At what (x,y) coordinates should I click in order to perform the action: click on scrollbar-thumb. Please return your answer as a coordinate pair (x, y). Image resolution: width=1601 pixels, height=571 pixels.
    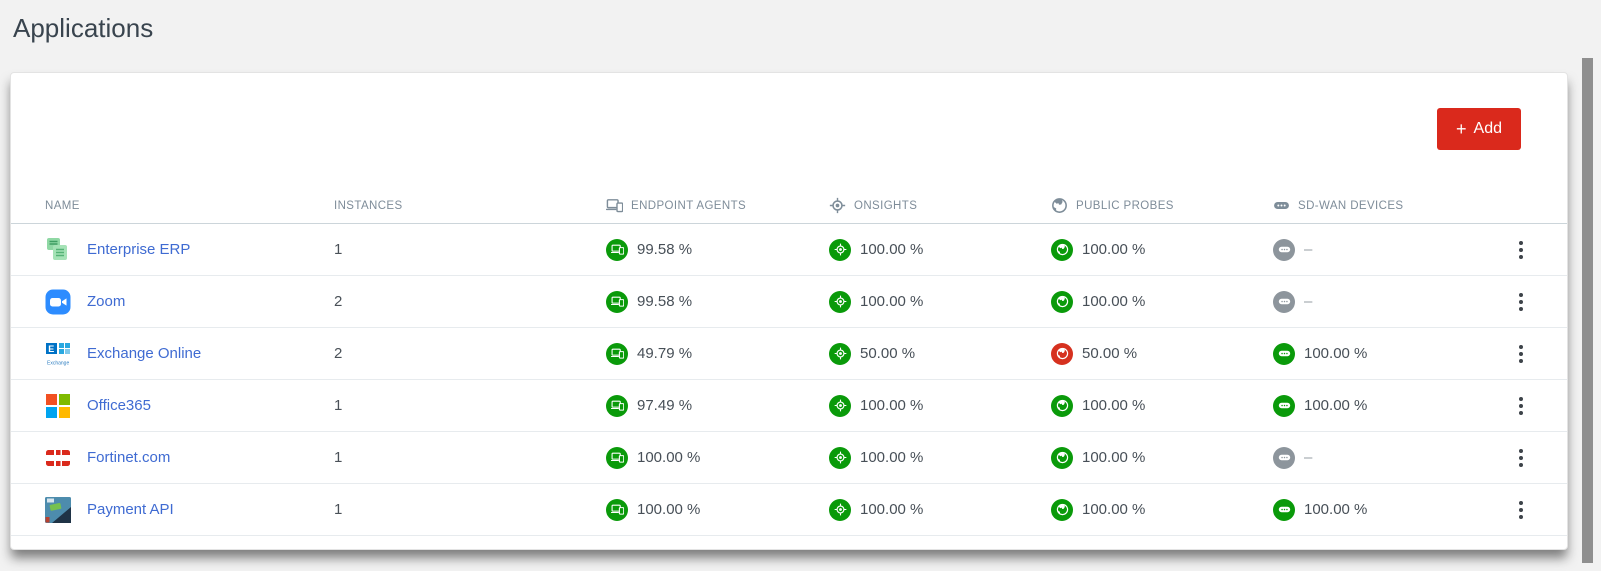
    Looking at the image, I should click on (1587, 310).